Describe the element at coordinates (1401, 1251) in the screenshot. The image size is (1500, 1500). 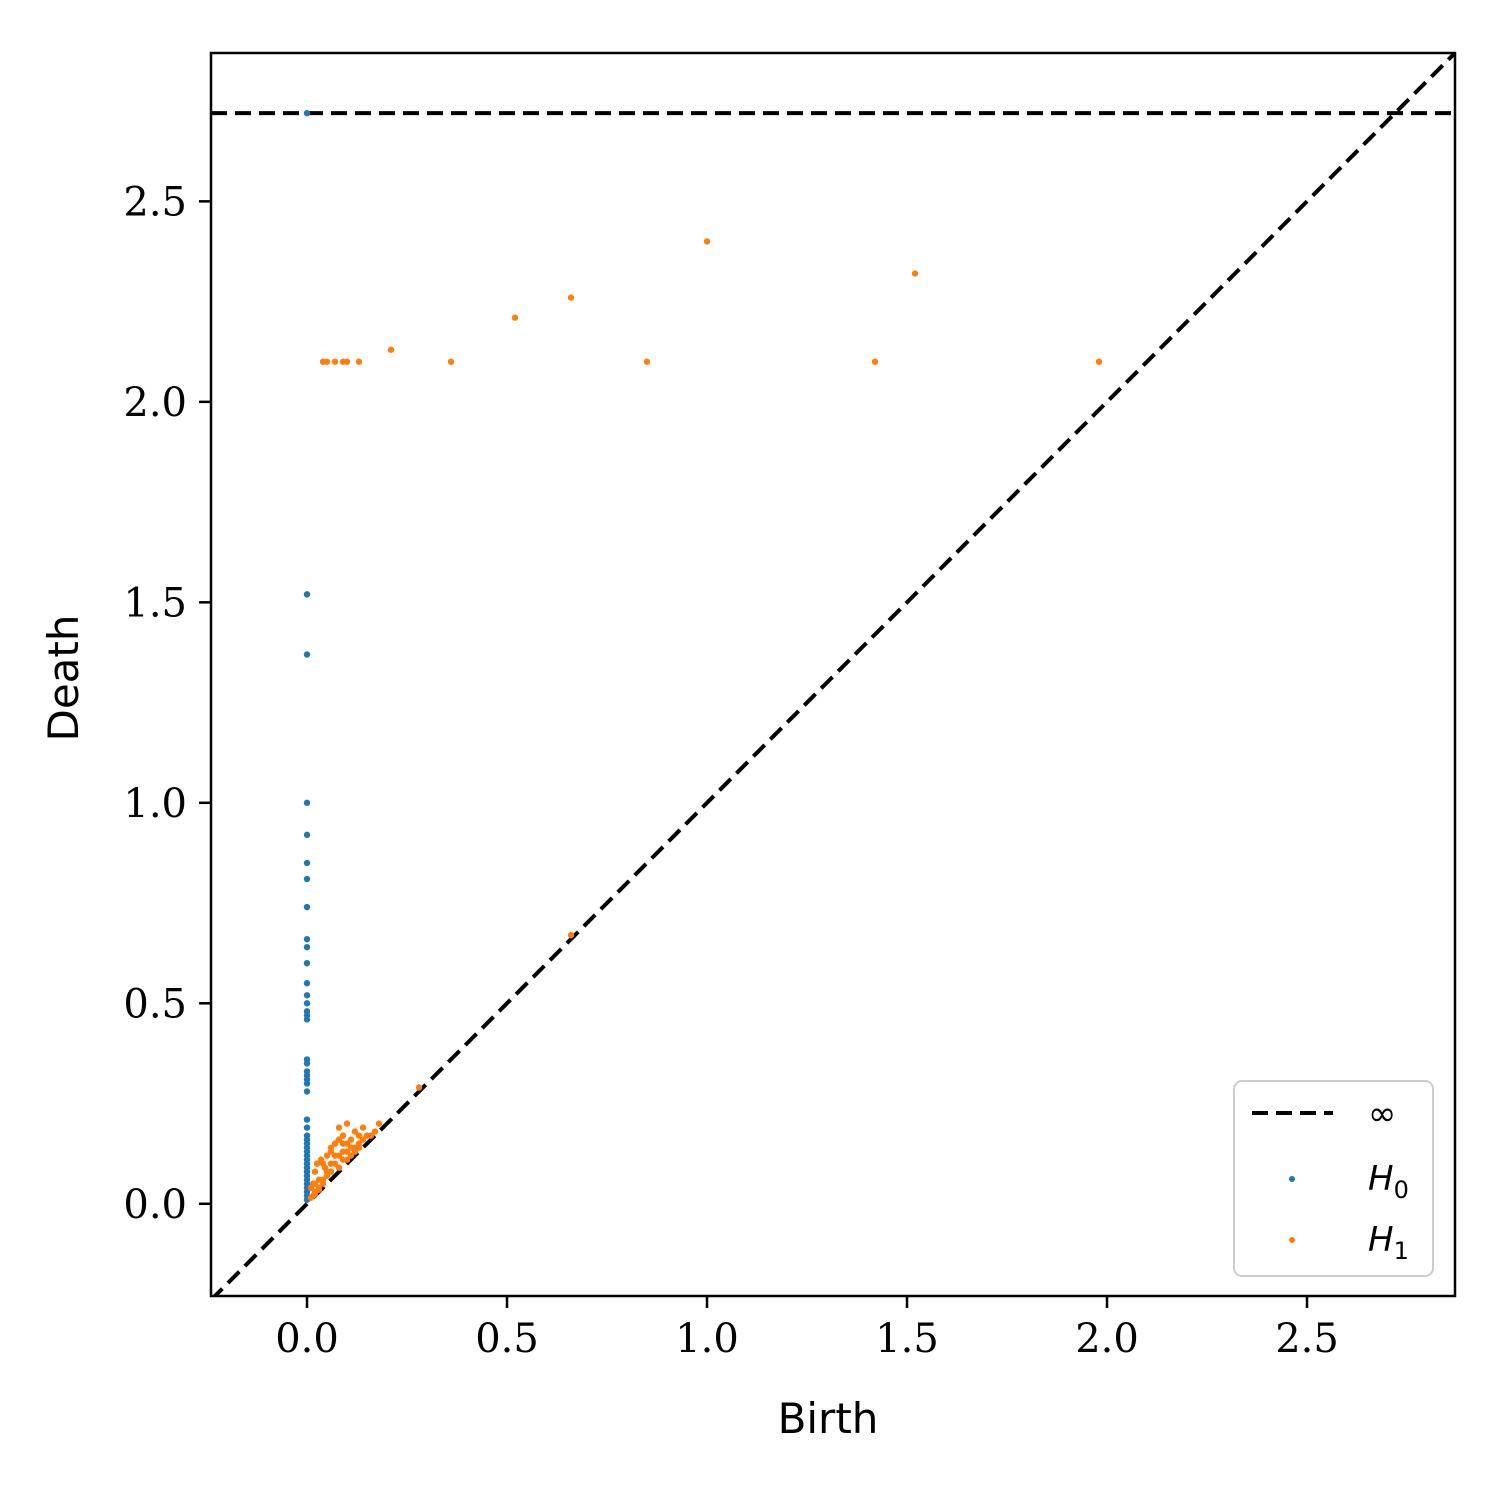
I see `legend-h1-sub: 1` at that location.